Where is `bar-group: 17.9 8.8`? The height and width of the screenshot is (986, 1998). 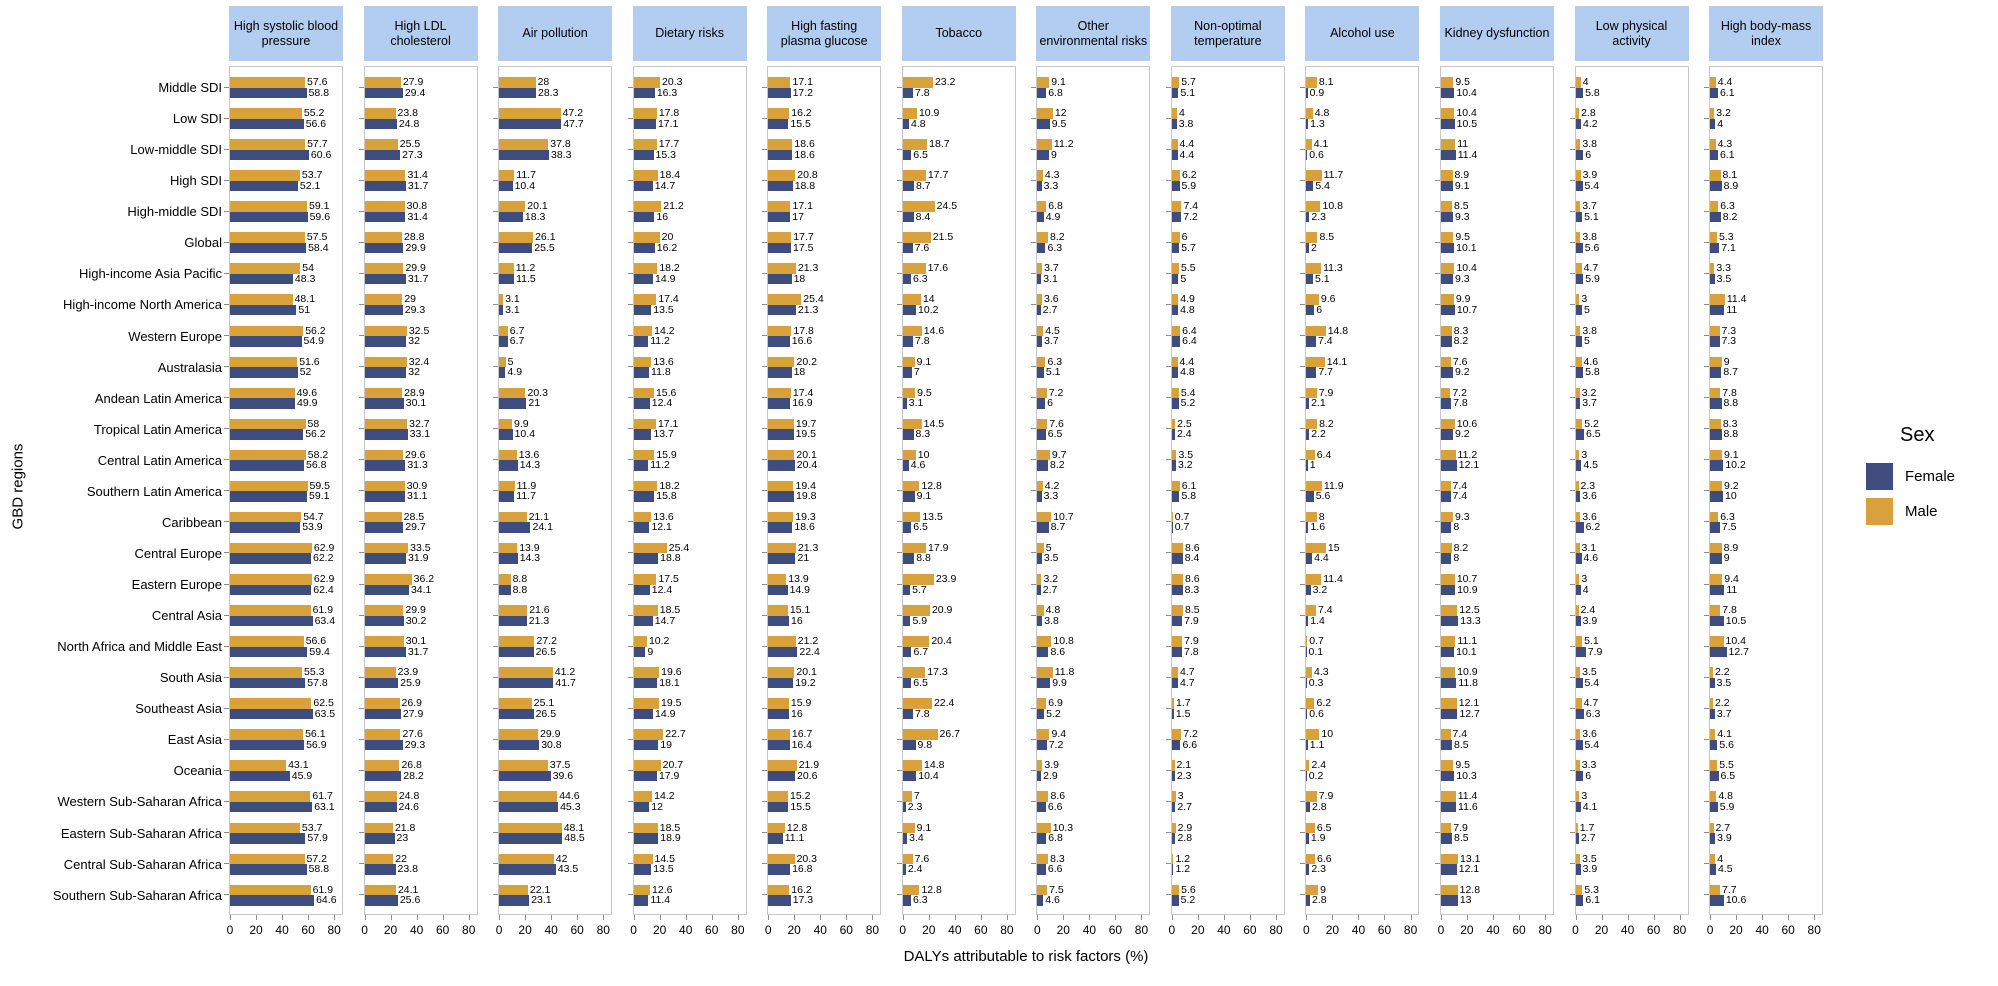
bar-group: 17.9 8.8 is located at coordinates (955, 553).